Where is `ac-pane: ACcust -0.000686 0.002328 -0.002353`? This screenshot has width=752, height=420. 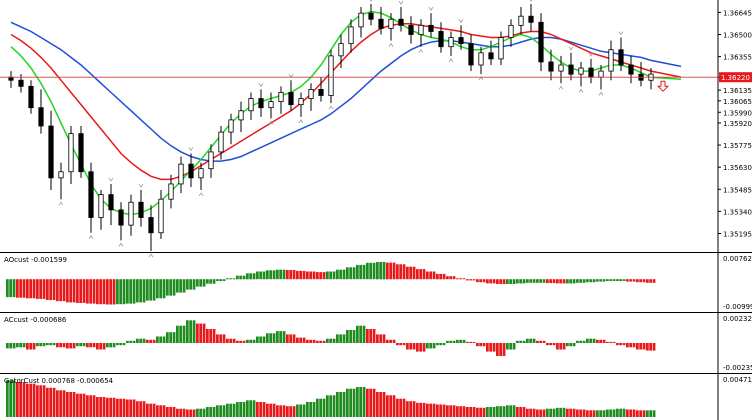
ac-pane: ACcust -0.000686 0.002328 -0.002353 is located at coordinates (378, 343).